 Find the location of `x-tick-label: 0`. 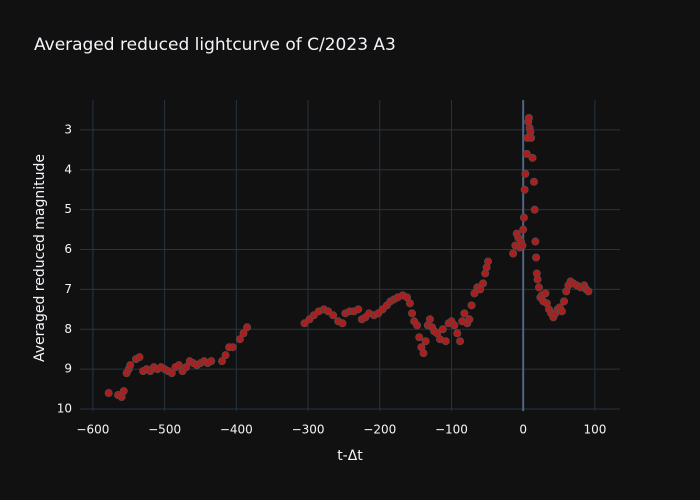

x-tick-label: 0 is located at coordinates (523, 430).